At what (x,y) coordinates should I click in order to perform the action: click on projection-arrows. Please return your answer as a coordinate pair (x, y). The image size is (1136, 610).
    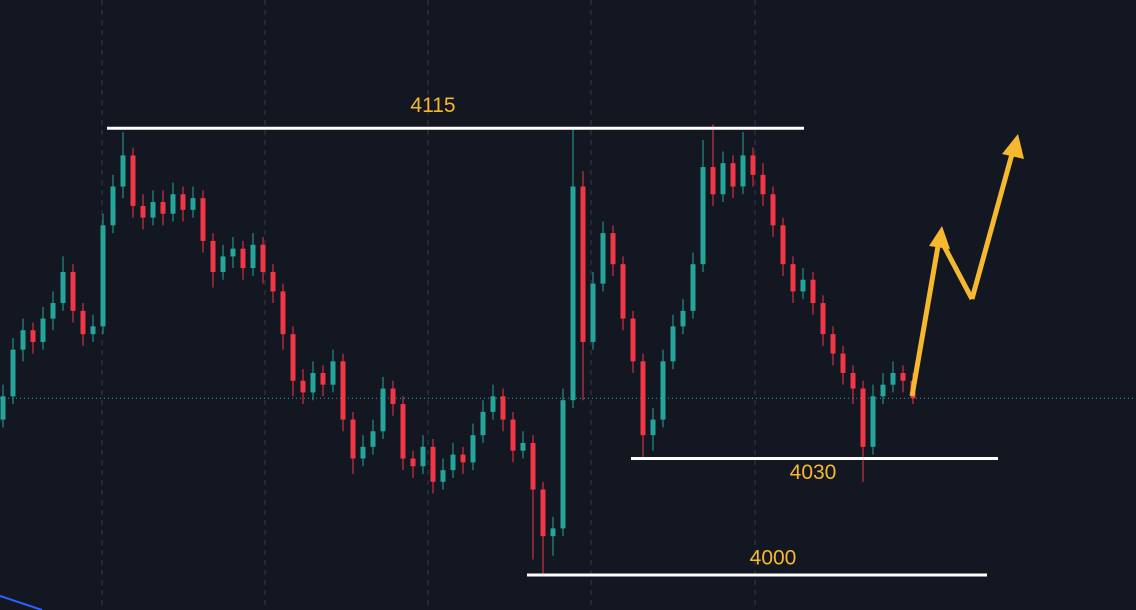
    Looking at the image, I should click on (966, 265).